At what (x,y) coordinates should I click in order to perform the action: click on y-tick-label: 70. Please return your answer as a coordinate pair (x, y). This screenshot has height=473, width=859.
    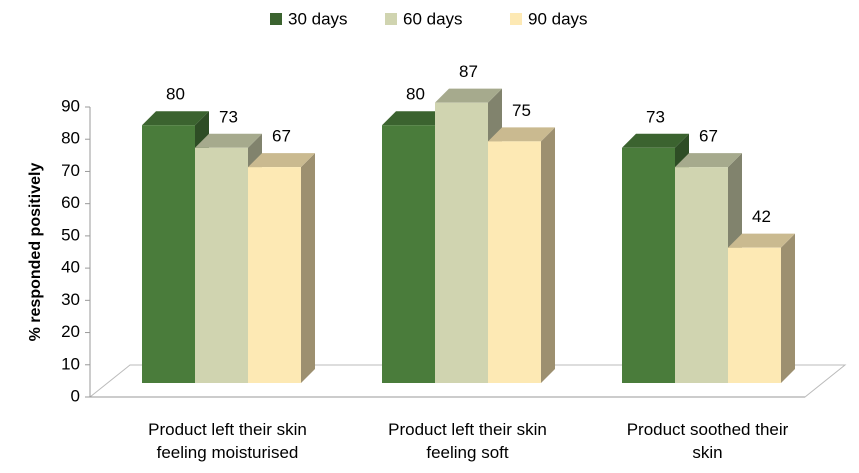
    Looking at the image, I should click on (70, 170).